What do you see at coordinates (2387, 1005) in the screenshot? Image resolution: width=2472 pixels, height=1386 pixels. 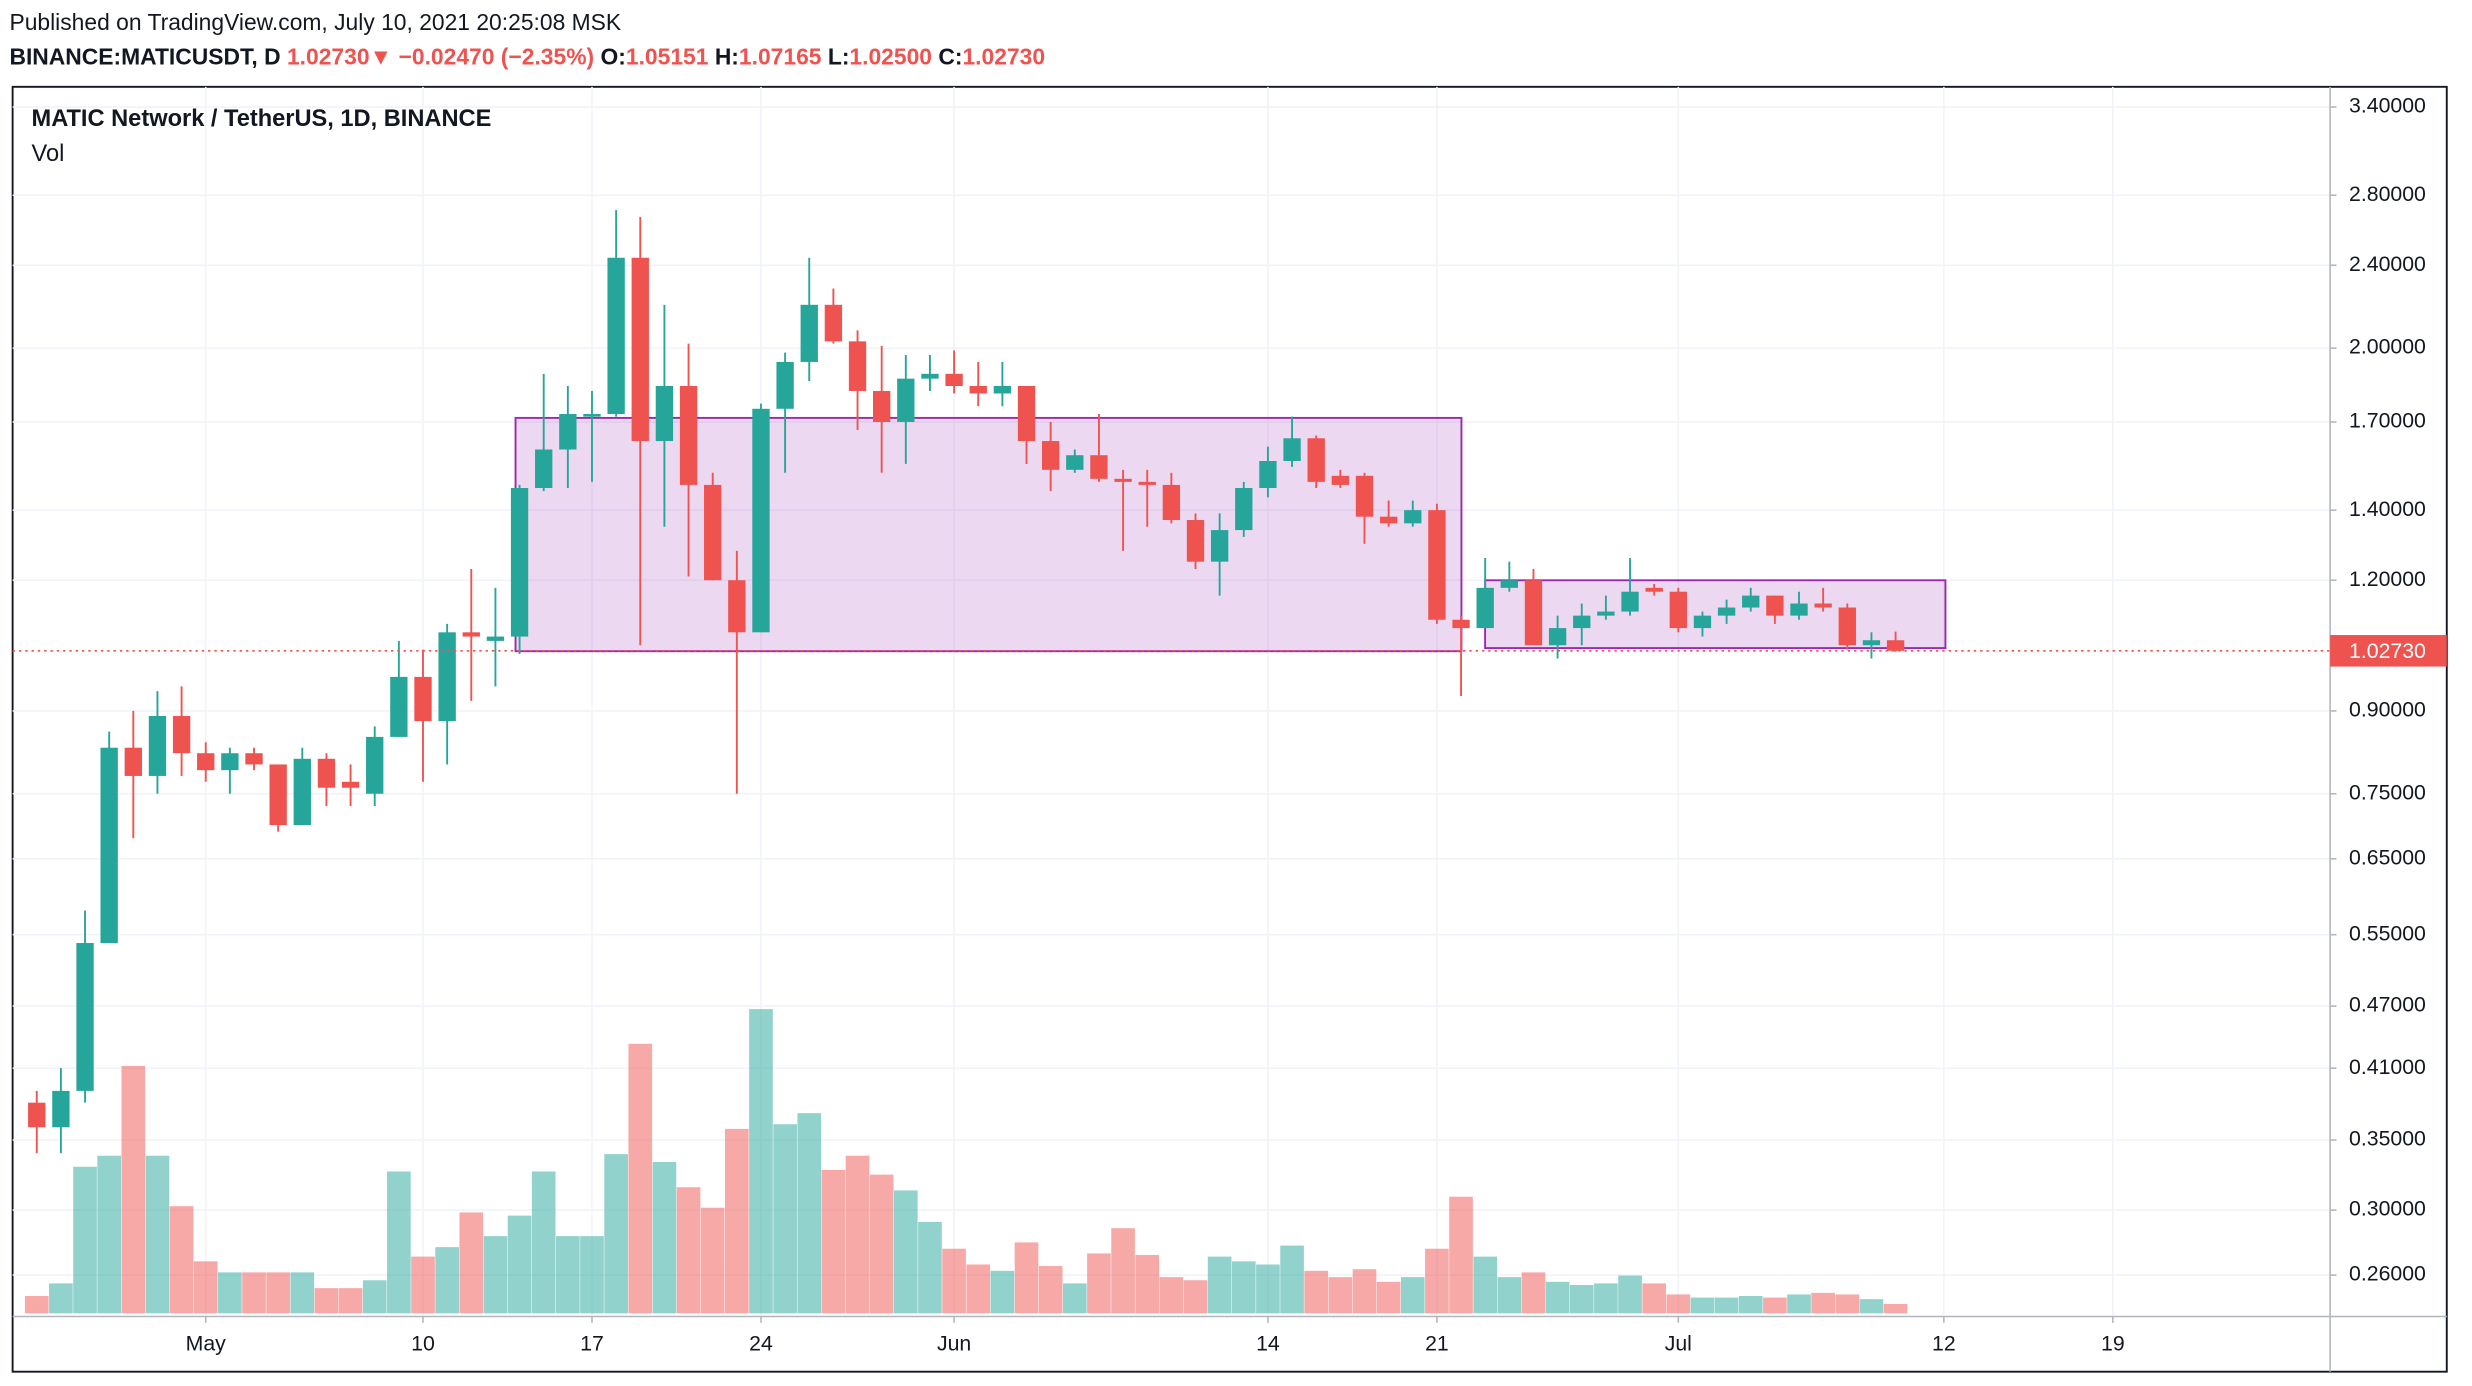 I see `y-tick-label: 0.47000` at bounding box center [2387, 1005].